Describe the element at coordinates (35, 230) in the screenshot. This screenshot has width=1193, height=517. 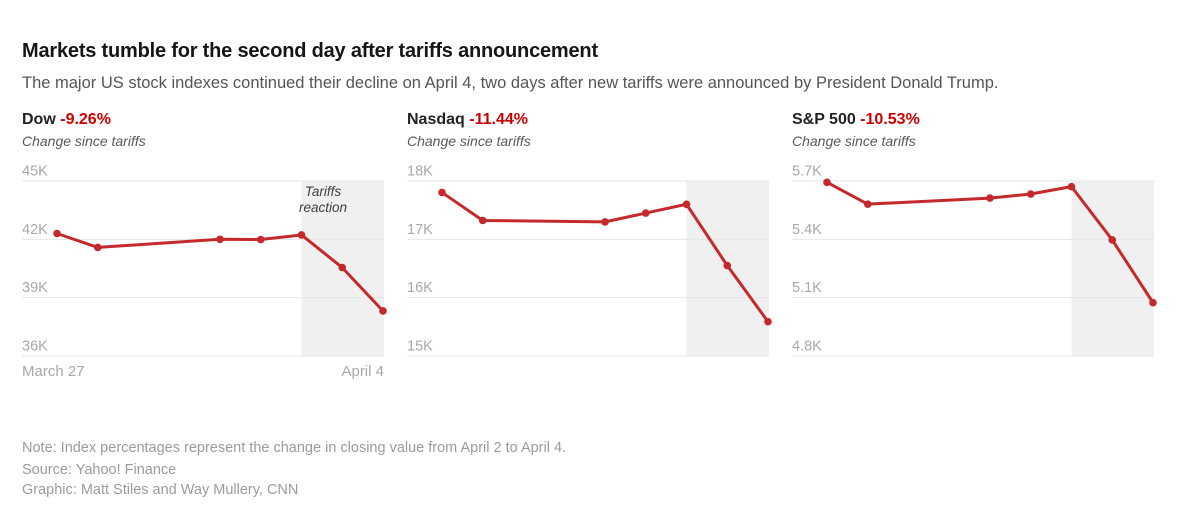
I see `y-tick-label: 42K` at that location.